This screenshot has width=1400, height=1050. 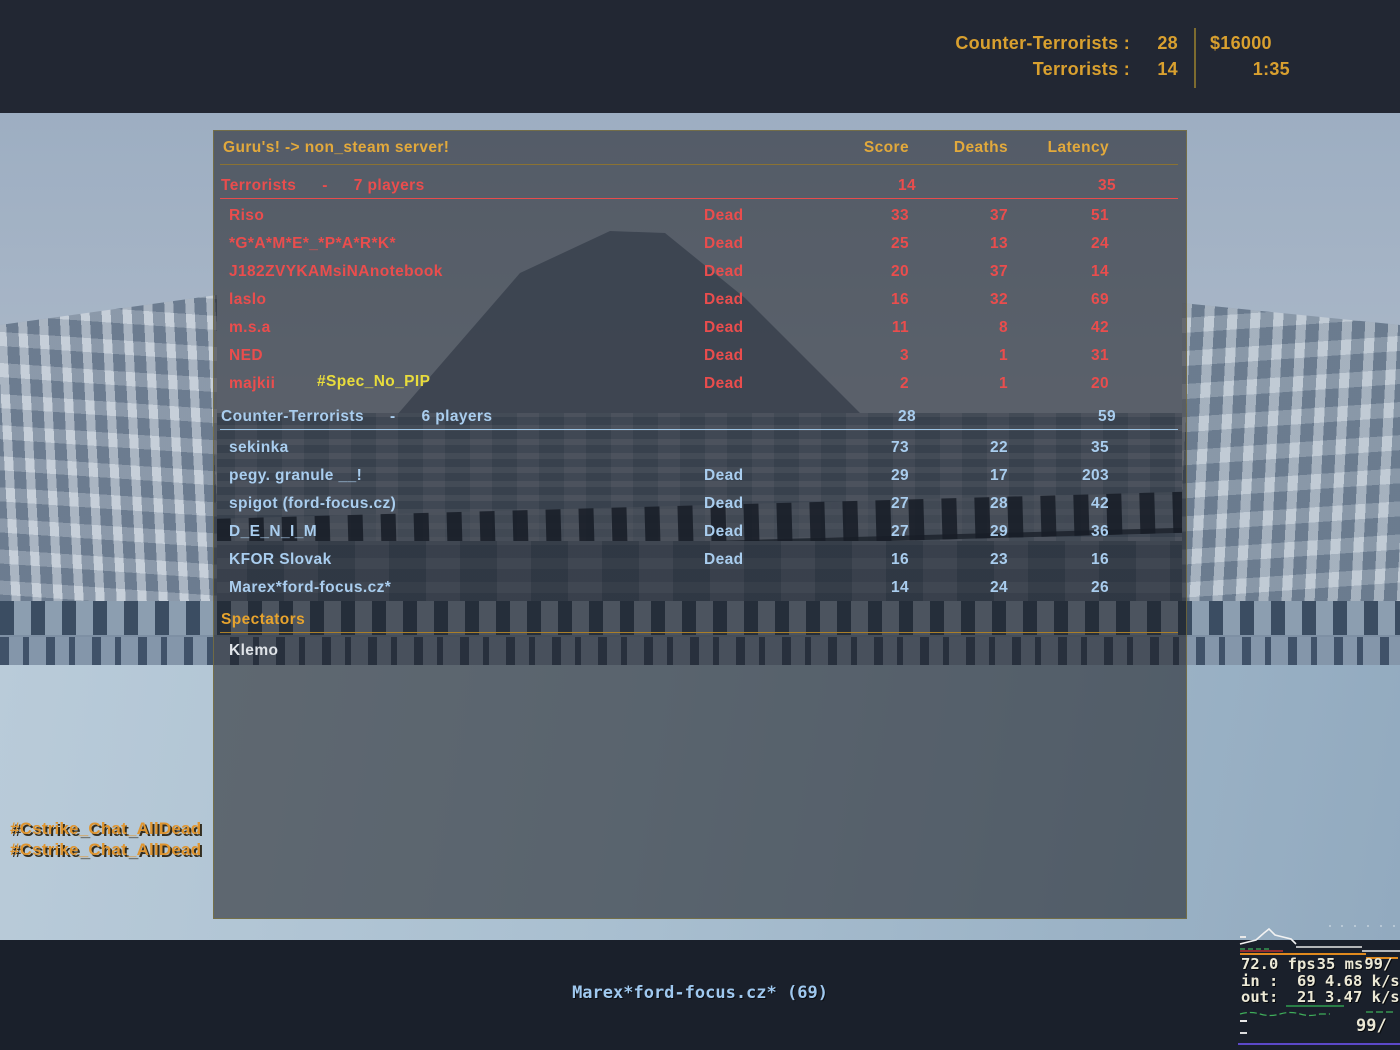 I want to click on team-score: 28, so click(x=906, y=416).